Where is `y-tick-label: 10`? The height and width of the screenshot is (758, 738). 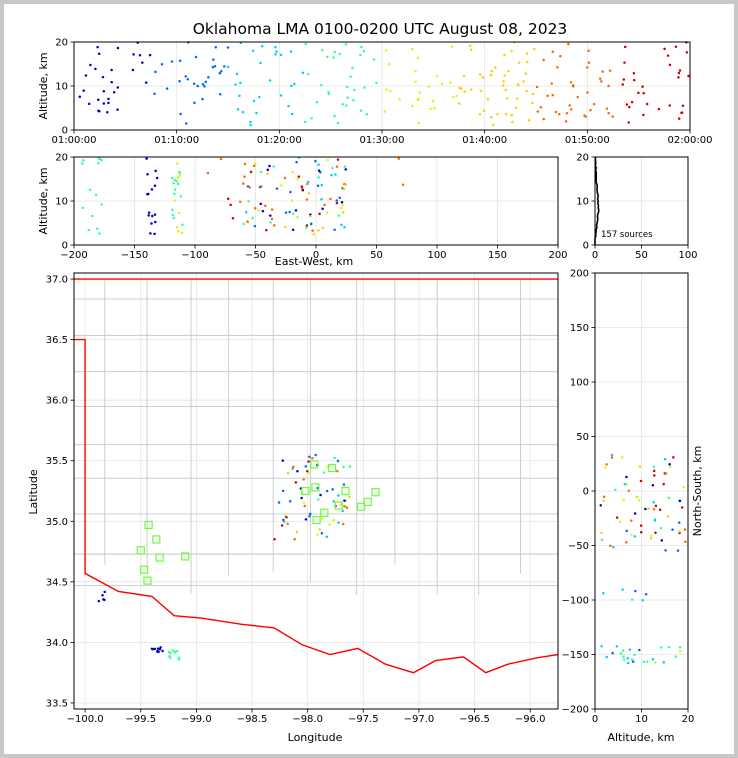 y-tick-label: 10 is located at coordinates (61, 202).